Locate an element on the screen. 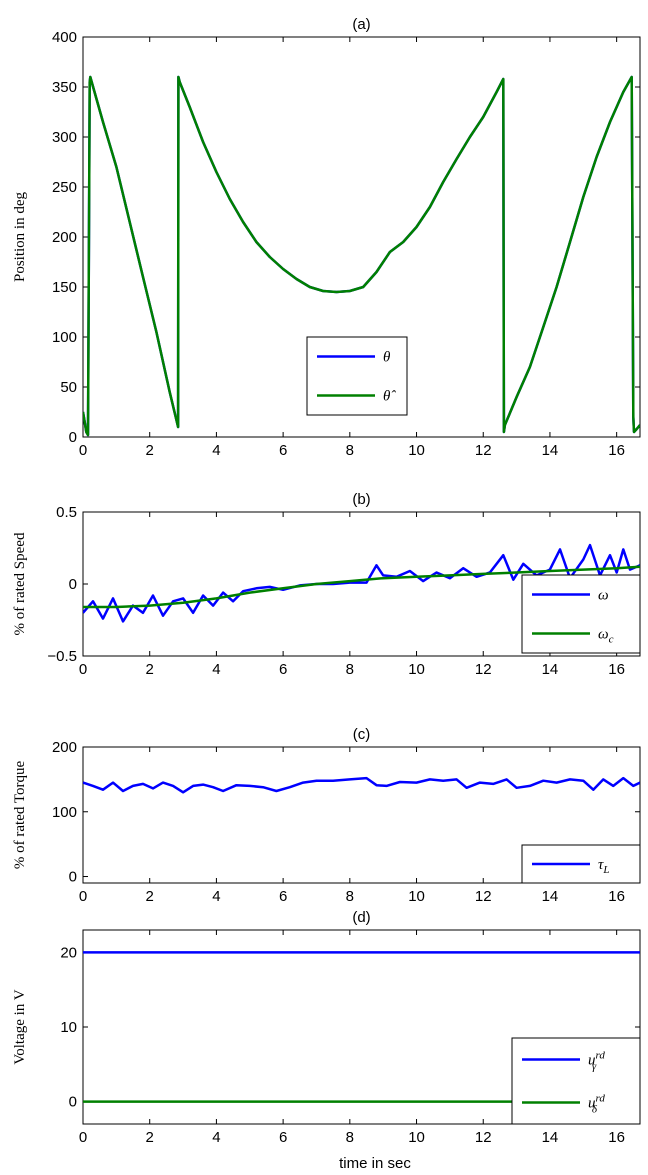  y-tick-label: 10 is located at coordinates (68, 1027).